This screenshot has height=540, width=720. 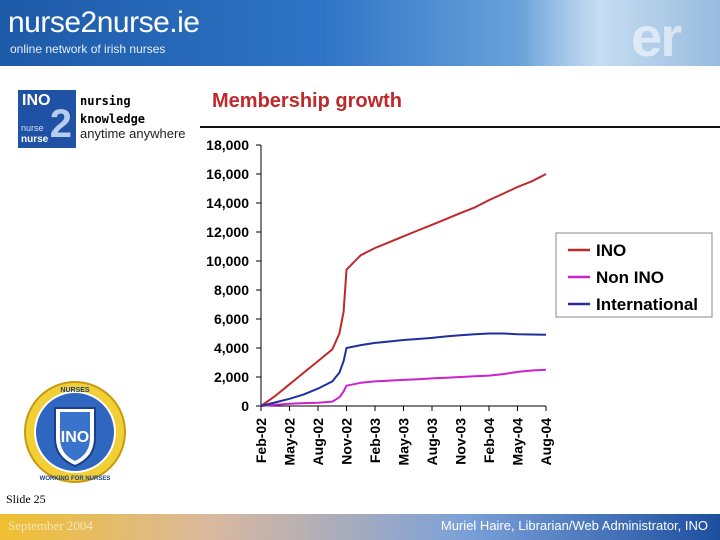 I want to click on footer-date: September 2004, so click(x=50, y=525).